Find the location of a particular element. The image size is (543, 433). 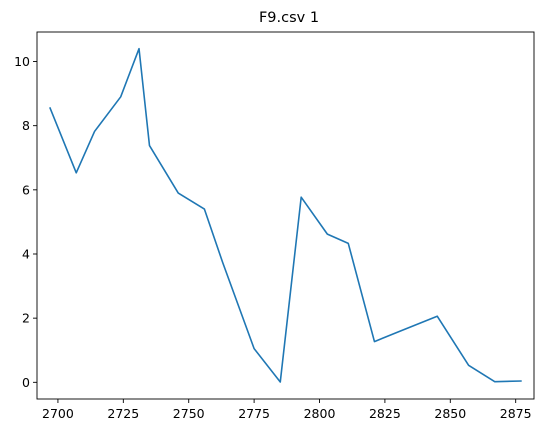

y-tick-label: 10 is located at coordinates (22, 61).